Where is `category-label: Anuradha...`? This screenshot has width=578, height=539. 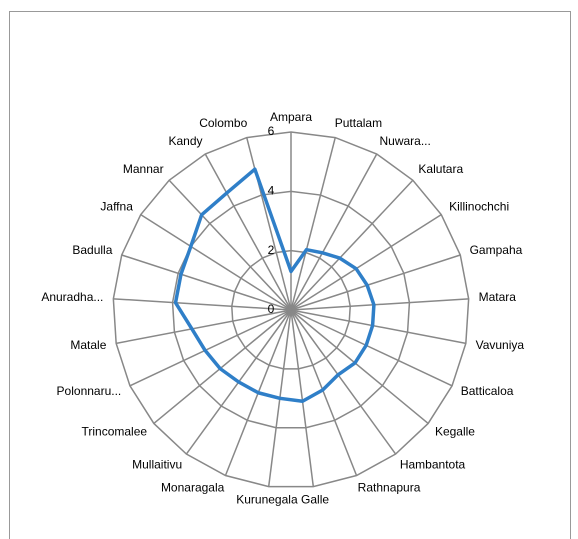
category-label: Anuradha... is located at coordinates (72, 297).